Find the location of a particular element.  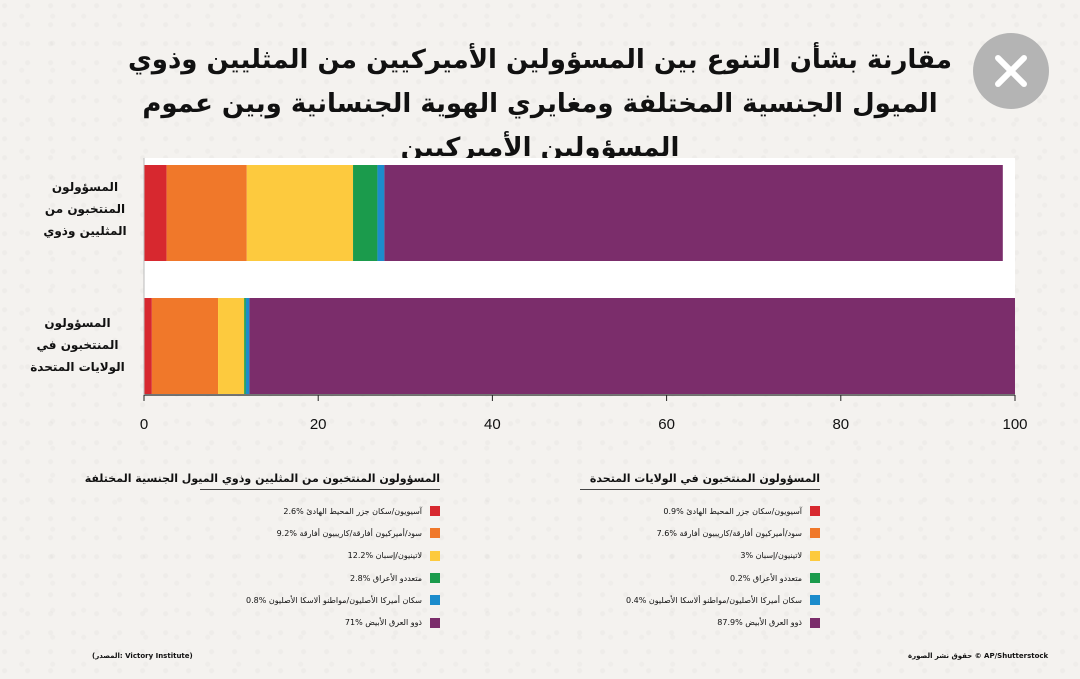

legend-item: سود/أميركيون أفارقة/كاريبيون أفارقة %9.2 is located at coordinates (320, 533).